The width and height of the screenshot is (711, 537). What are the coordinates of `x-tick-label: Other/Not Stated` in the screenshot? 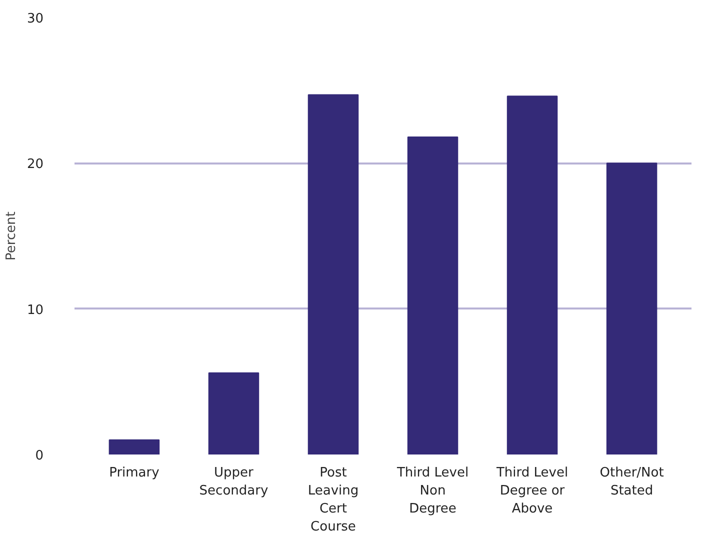 It's located at (632, 482).